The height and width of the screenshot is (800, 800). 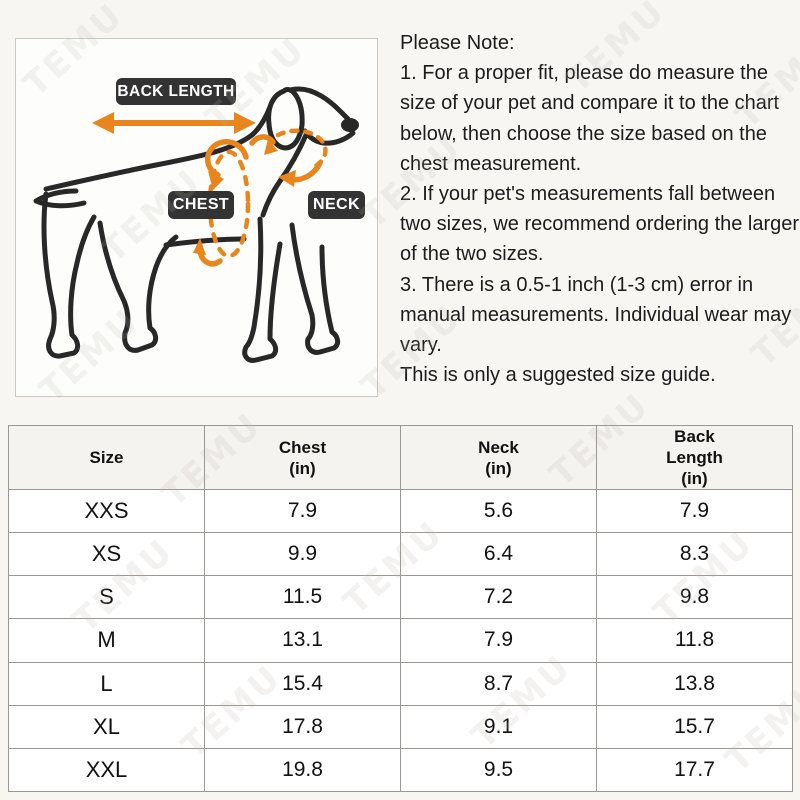 I want to click on neck-cell: 9.1, so click(x=498, y=726).